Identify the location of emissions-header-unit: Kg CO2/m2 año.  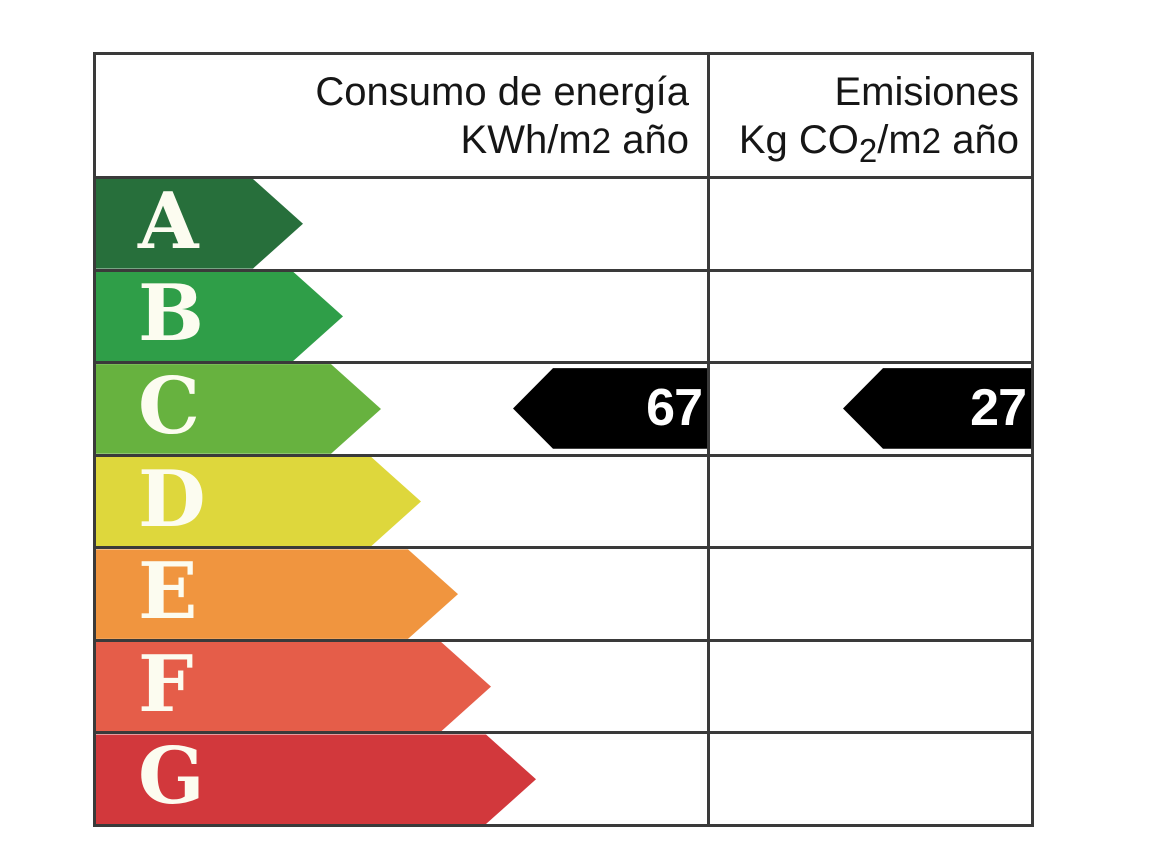
(878, 143).